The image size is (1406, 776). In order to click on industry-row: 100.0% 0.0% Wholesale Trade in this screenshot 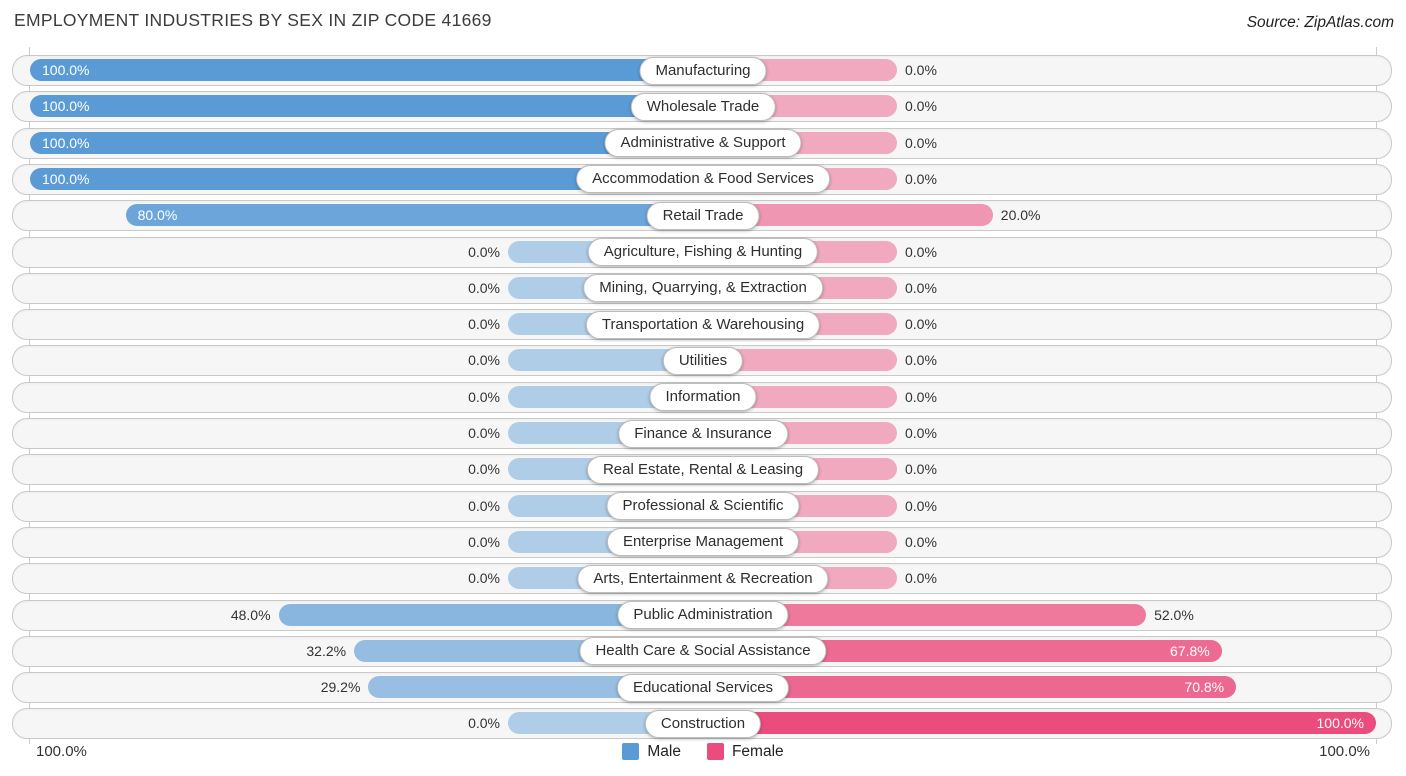, I will do `click(702, 107)`.